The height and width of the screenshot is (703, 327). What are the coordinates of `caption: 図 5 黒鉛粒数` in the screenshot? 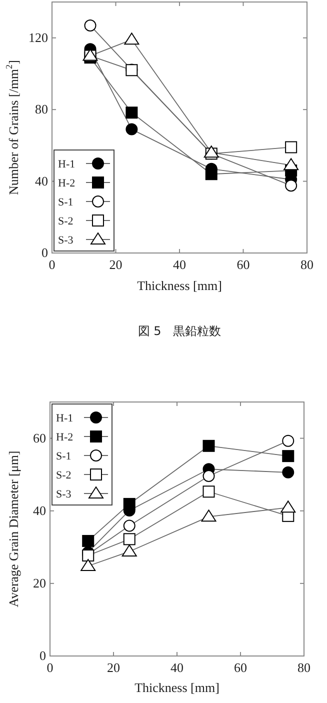 It's located at (180, 331).